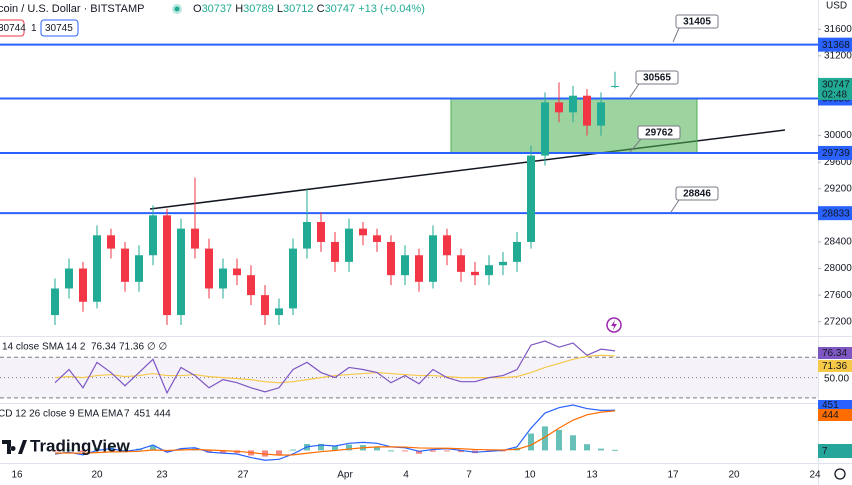  Describe the element at coordinates (838, 268) in the screenshot. I see `y-tick-label: 28000` at that location.